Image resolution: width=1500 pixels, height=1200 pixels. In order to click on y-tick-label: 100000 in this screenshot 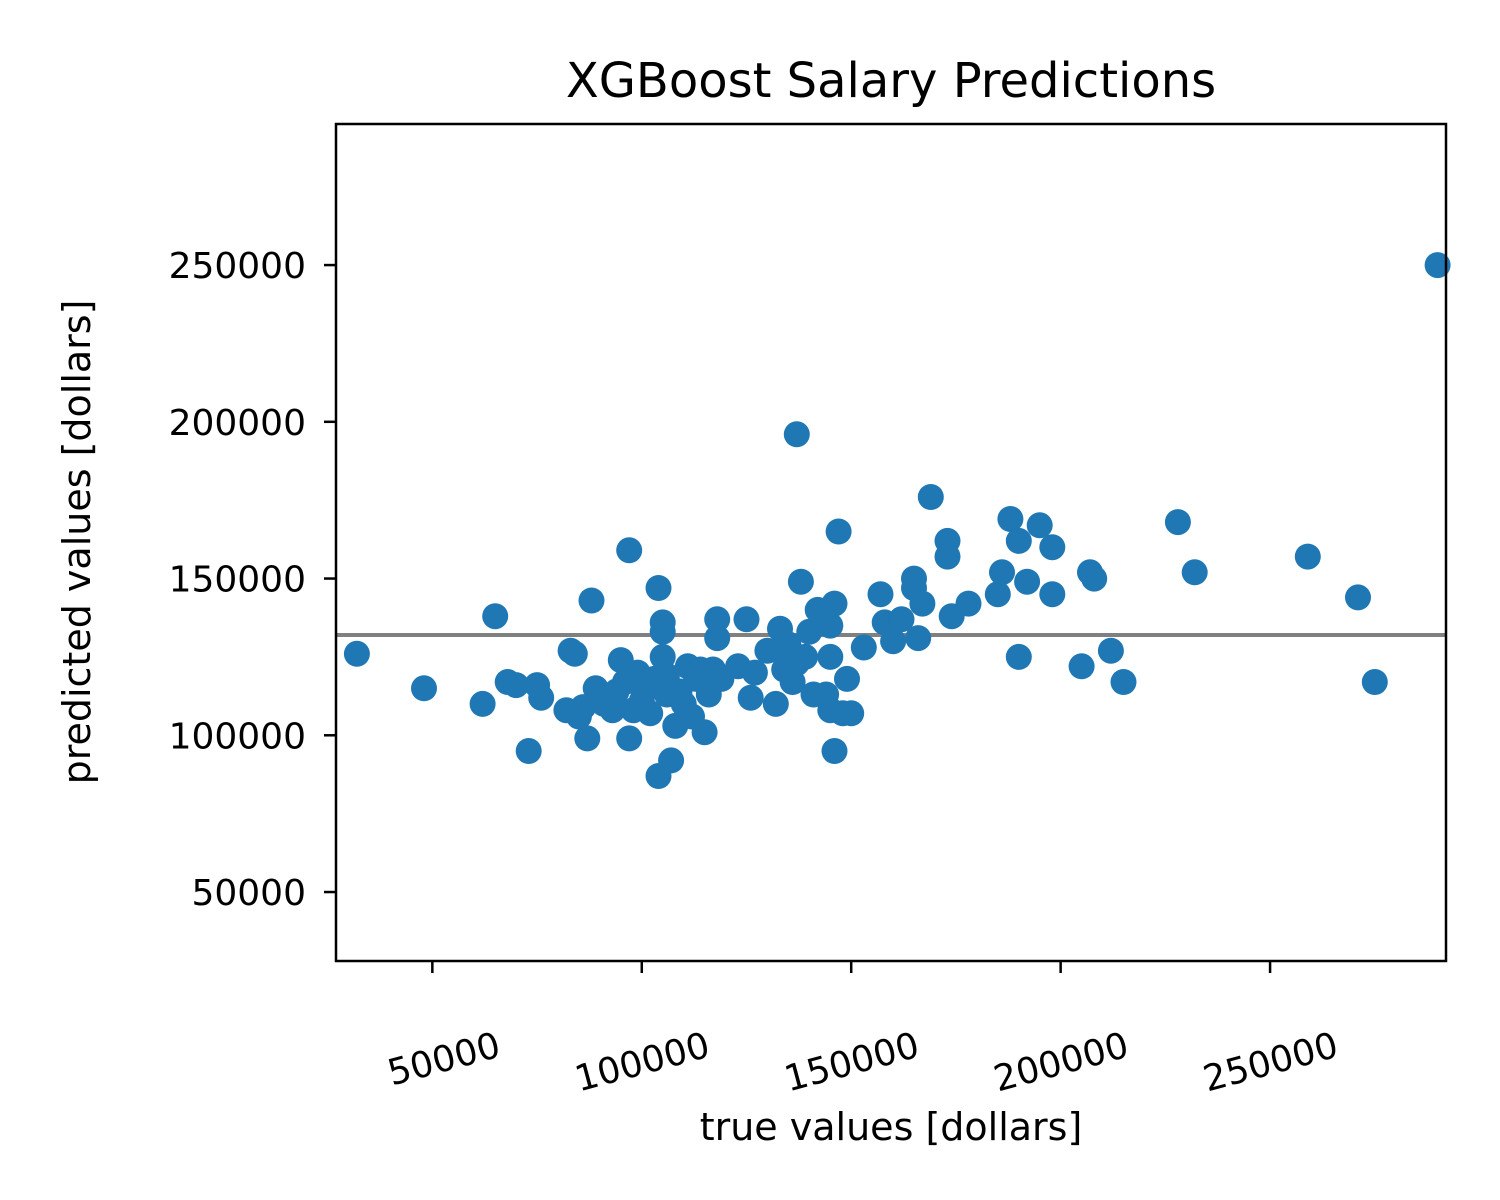, I will do `click(237, 736)`.